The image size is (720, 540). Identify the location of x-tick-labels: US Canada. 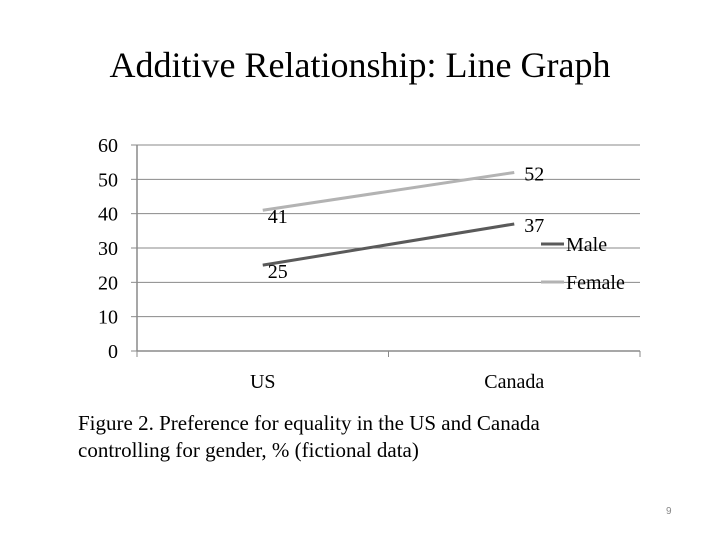
(397, 382).